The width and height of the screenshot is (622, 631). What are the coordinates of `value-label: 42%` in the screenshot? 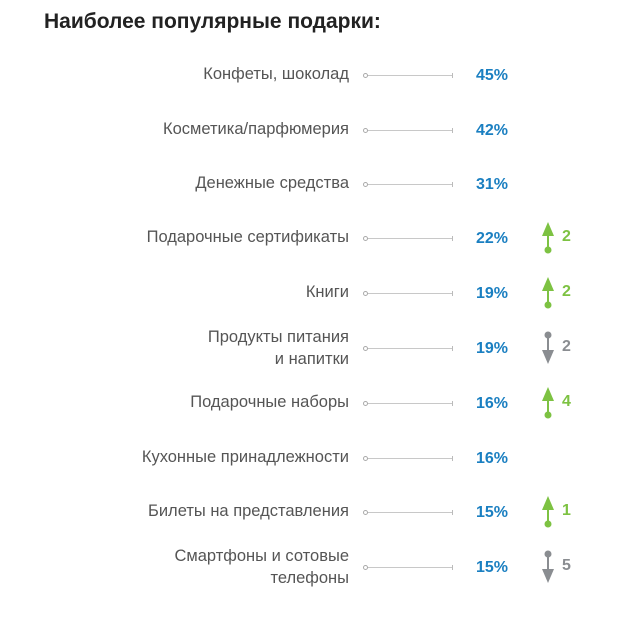 It's located at (492, 130).